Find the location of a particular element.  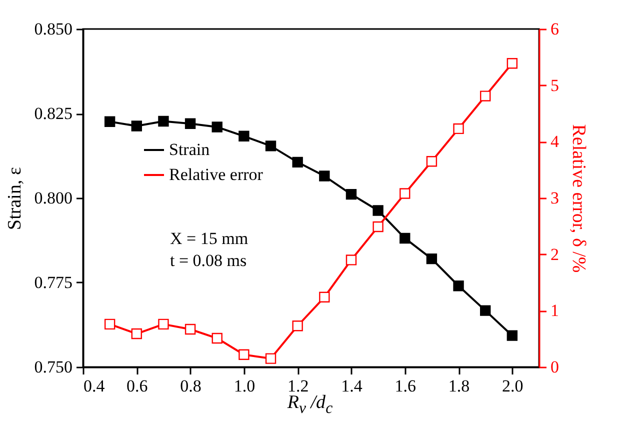

y-axis-title: Strain, ε is located at coordinates (15, 198).